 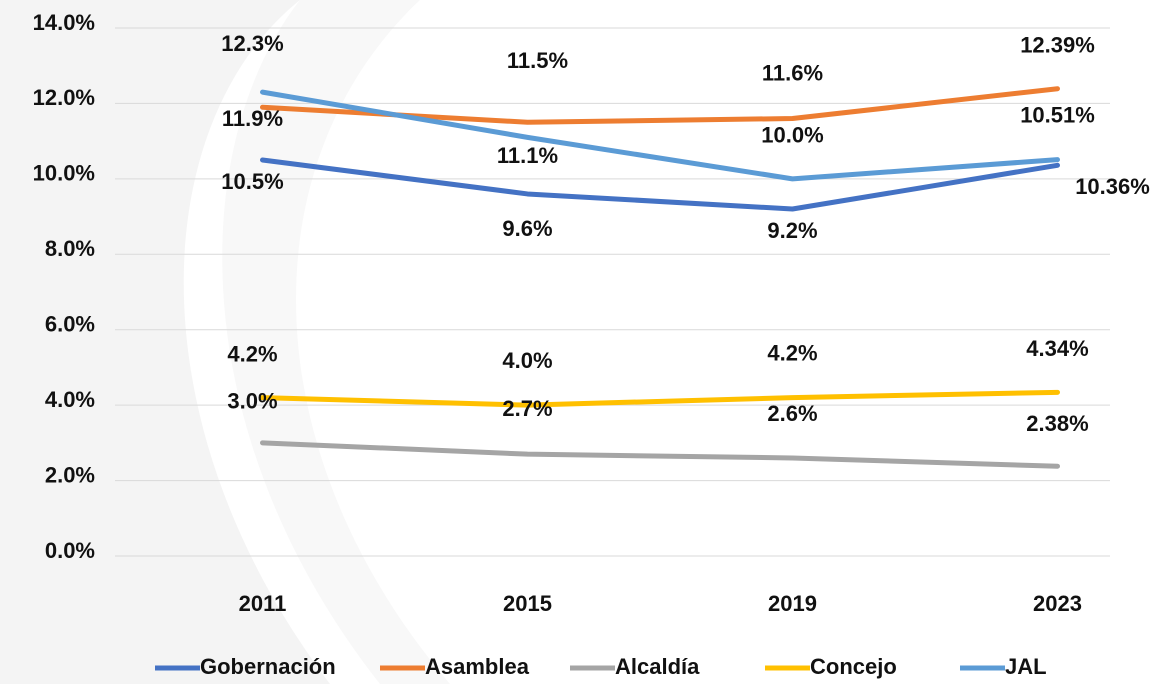 What do you see at coordinates (657, 666) in the screenshot?
I see `legend-label: Alcaldía` at bounding box center [657, 666].